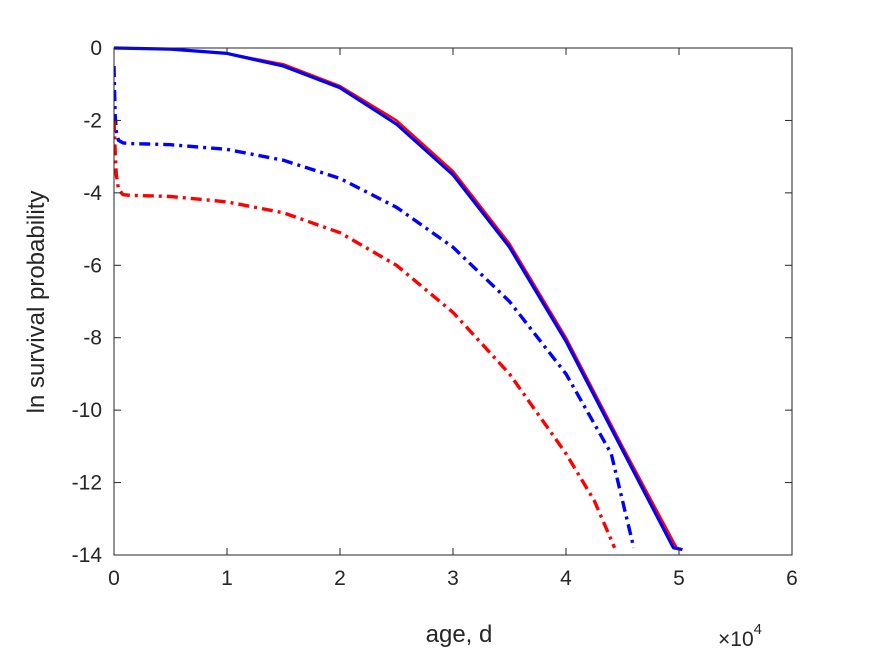 The height and width of the screenshot is (656, 875). What do you see at coordinates (679, 578) in the screenshot?
I see `x-tick-label: 5` at bounding box center [679, 578].